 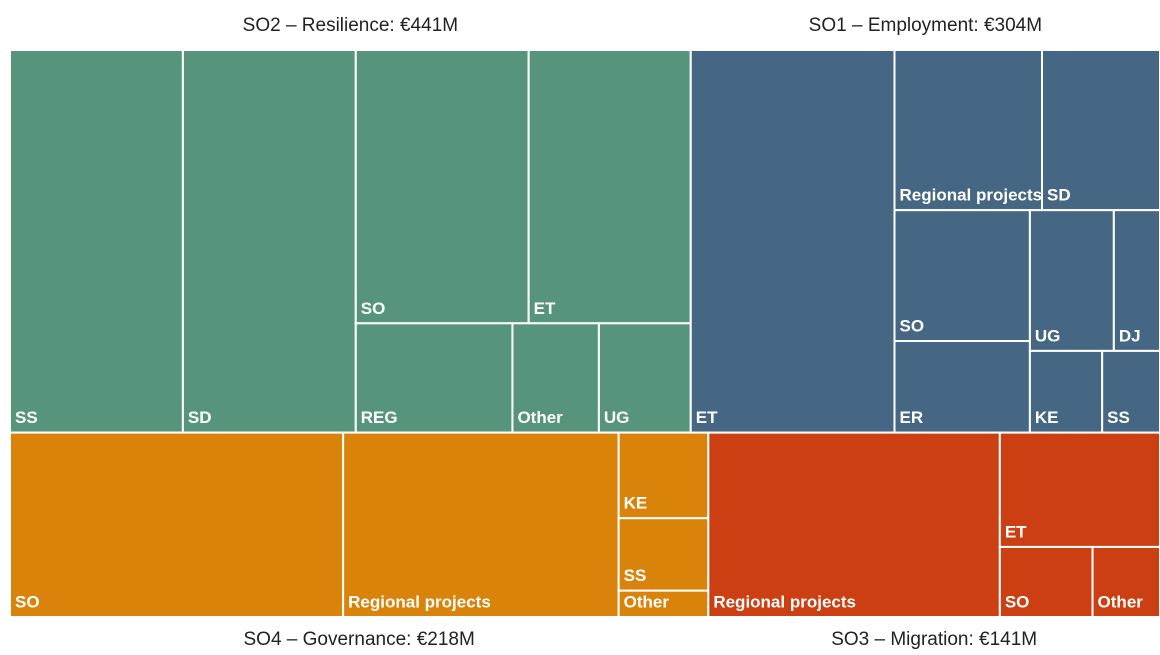 I want to click on tile-label: DJ, so click(x=1130, y=335).